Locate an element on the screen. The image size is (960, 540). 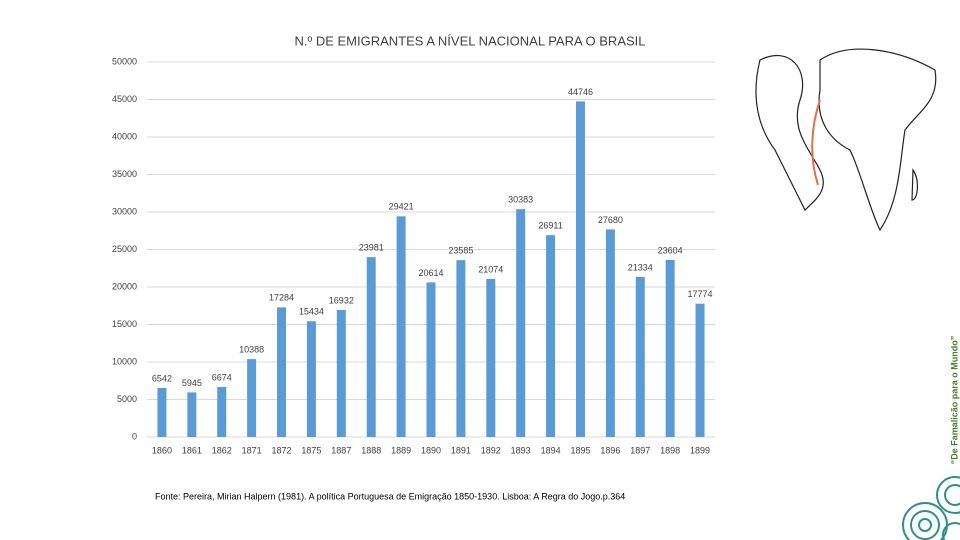
data-label: 15434 is located at coordinates (311, 312).